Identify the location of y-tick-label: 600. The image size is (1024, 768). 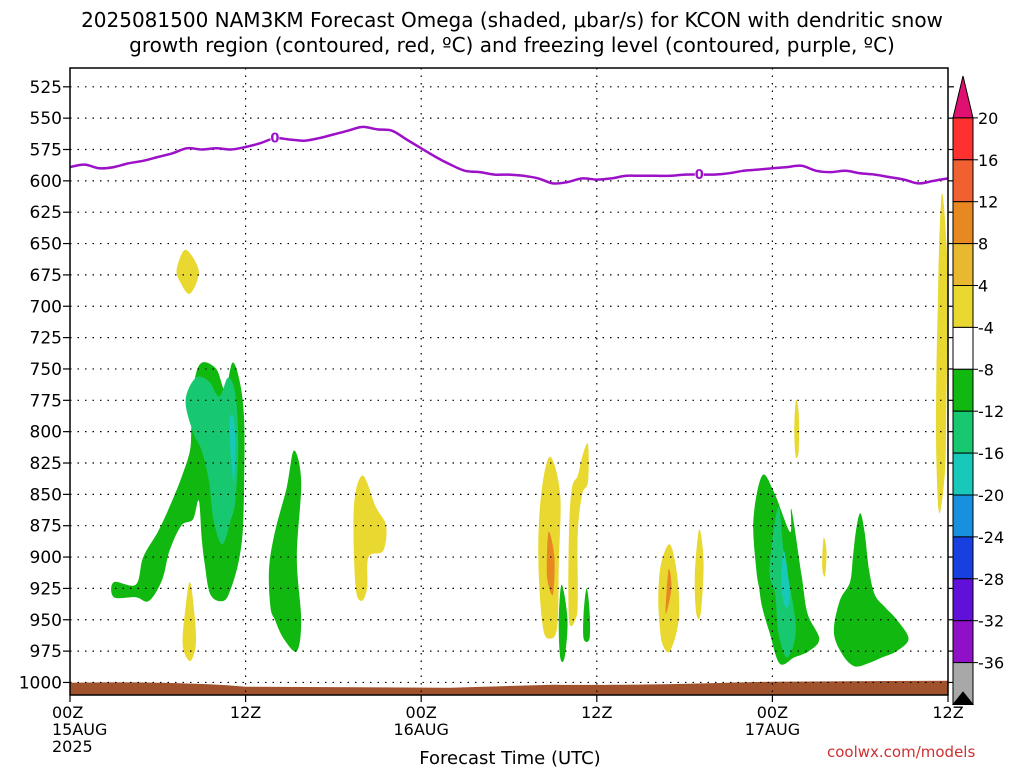
(46, 182).